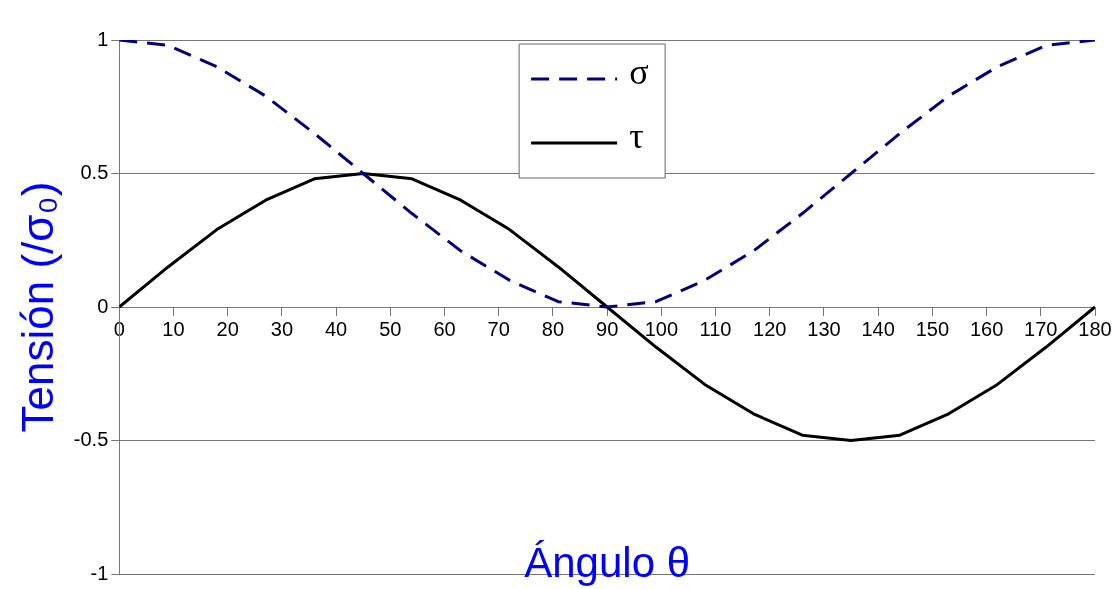  Describe the element at coordinates (390, 328) in the screenshot. I see `x-tick-label: 50` at that location.